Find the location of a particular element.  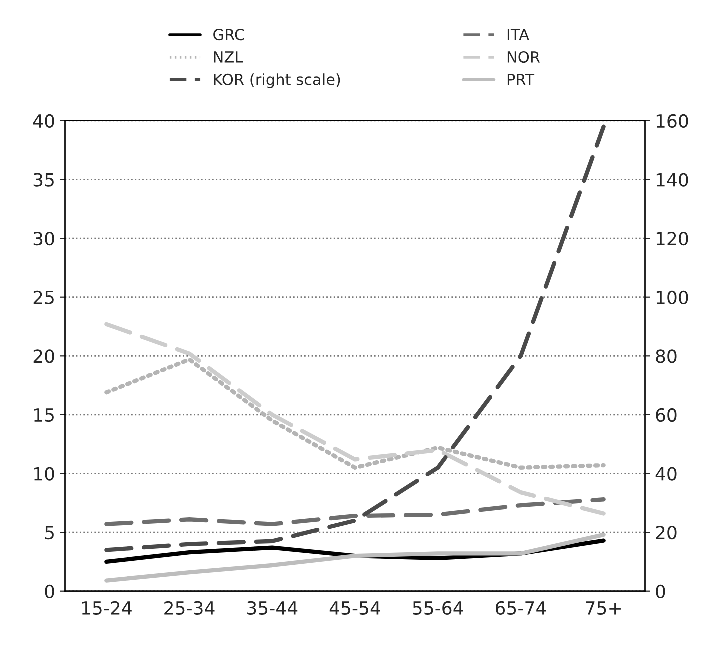

legend-label: PRT is located at coordinates (521, 80).